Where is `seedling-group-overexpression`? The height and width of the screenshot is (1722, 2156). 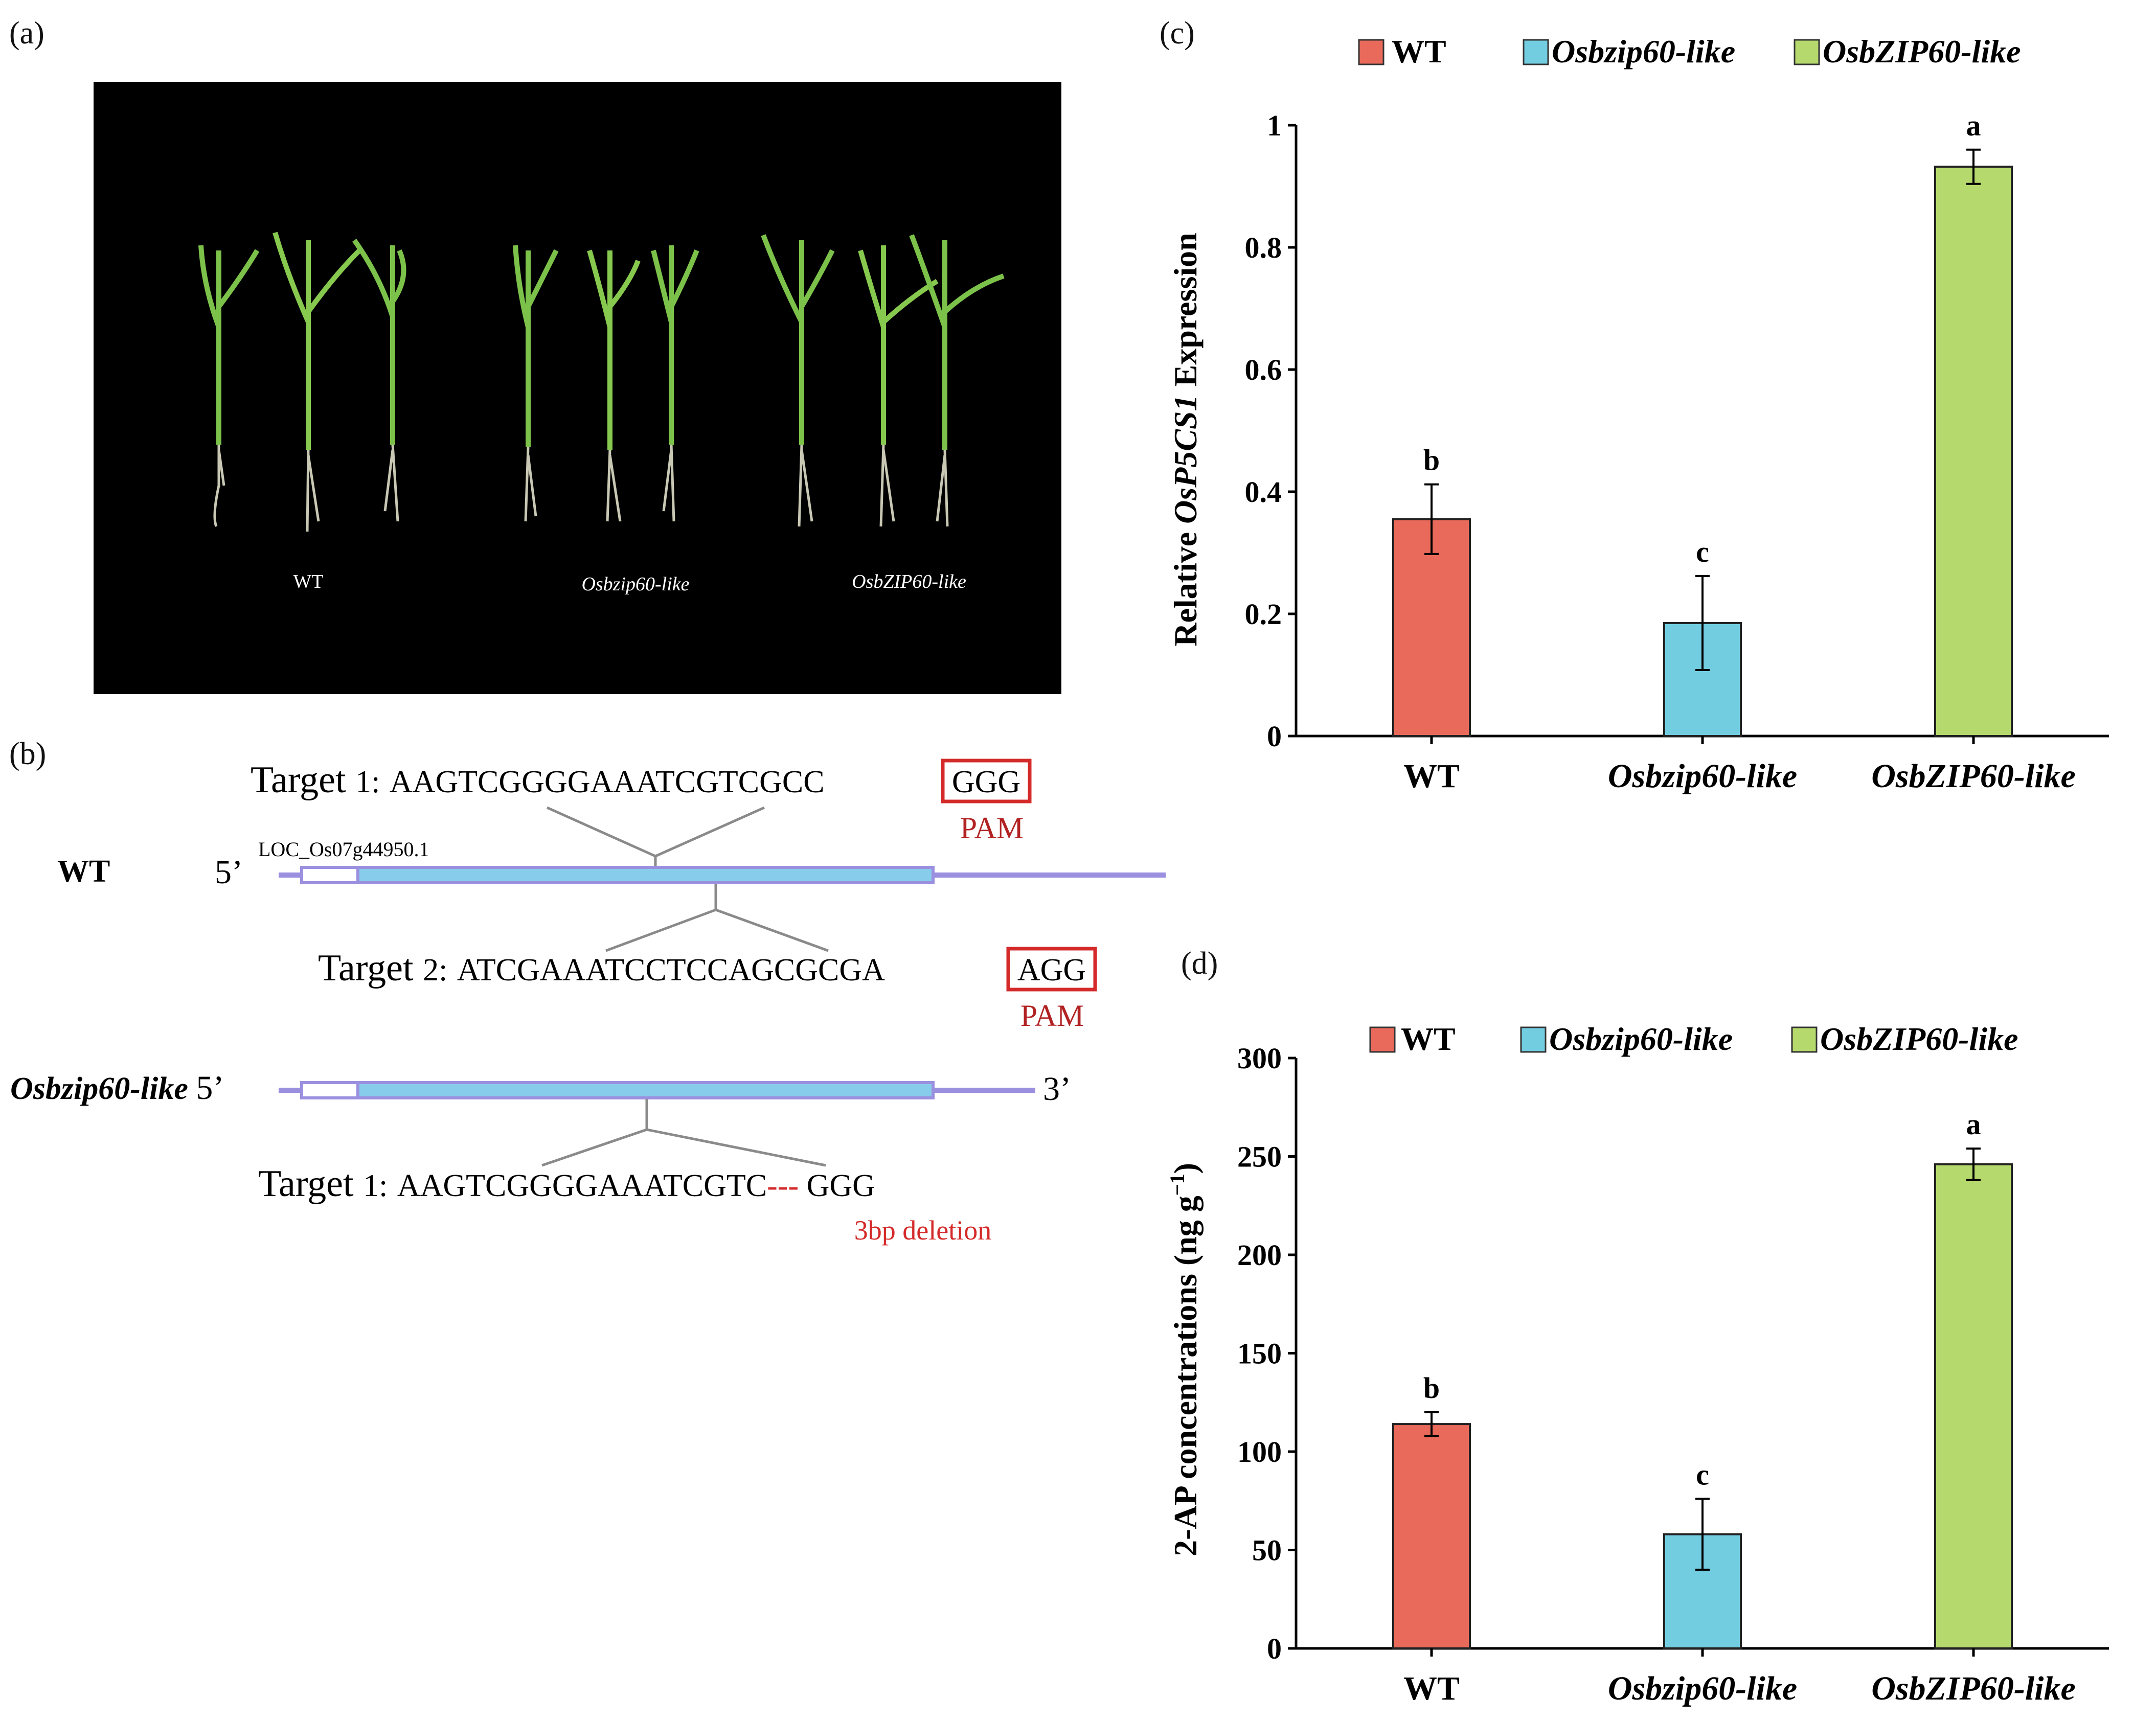
seedling-group-overexpression is located at coordinates (883, 380).